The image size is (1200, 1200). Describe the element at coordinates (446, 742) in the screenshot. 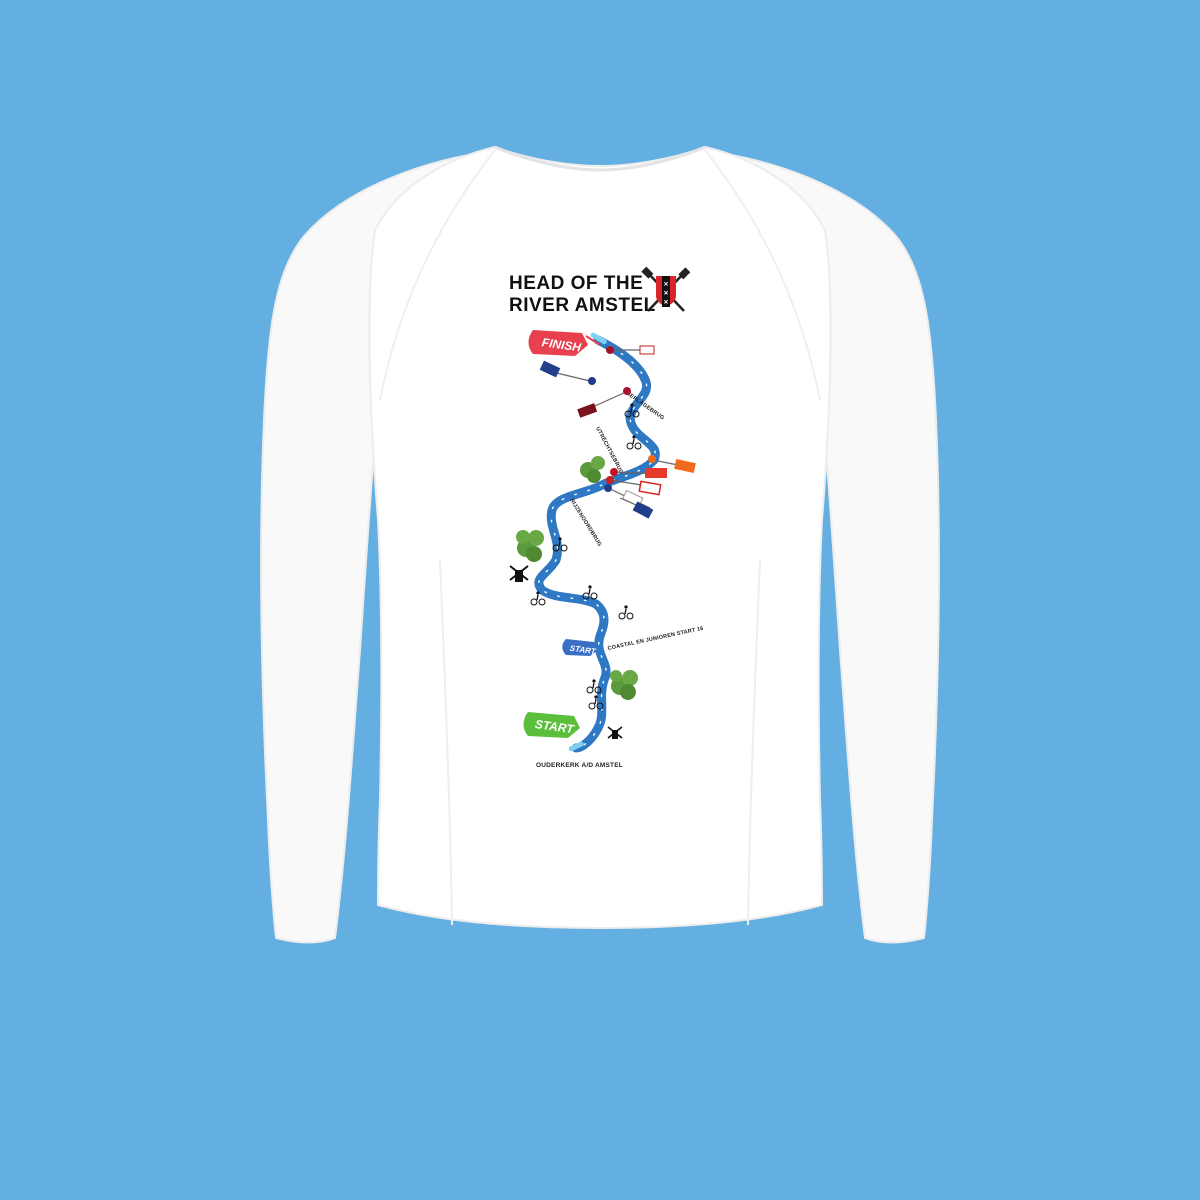

I see `left-seam` at that location.